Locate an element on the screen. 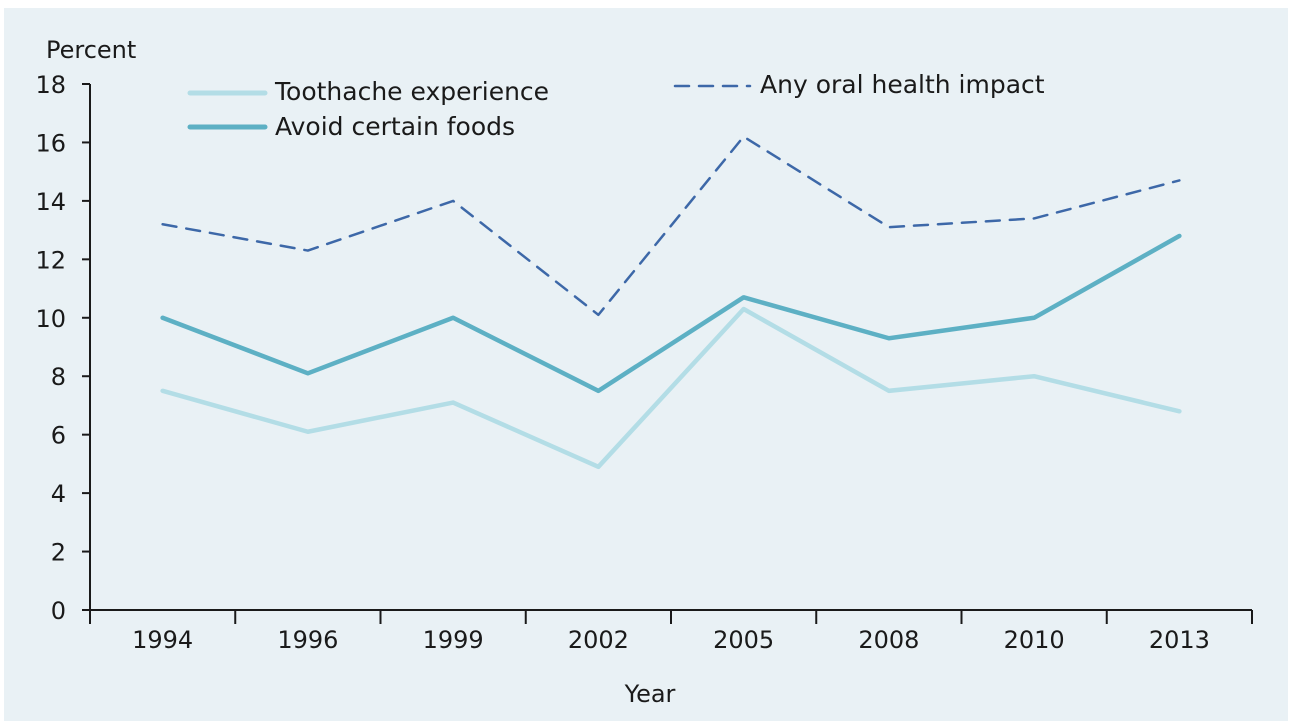 The image size is (1292, 726). y-tick-label: 14 is located at coordinates (50, 202).